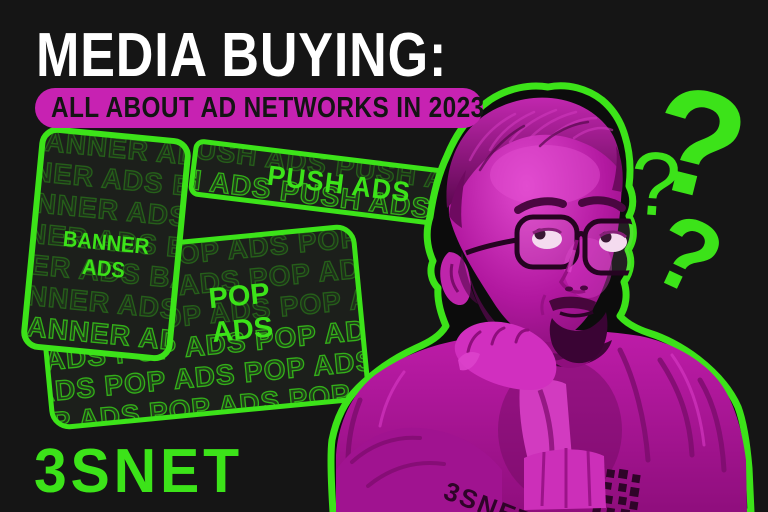  I want to click on man-nose, so click(573, 266).